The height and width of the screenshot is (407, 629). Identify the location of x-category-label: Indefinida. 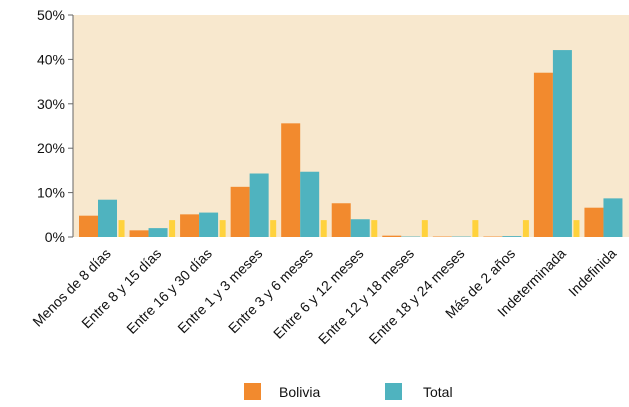
(592, 272).